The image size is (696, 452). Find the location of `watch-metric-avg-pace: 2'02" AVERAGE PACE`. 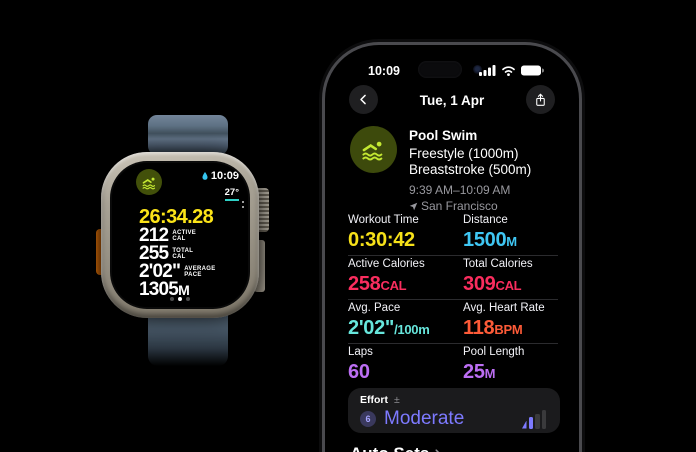

watch-metric-avg-pace: 2'02" AVERAGE PACE is located at coordinates (177, 271).